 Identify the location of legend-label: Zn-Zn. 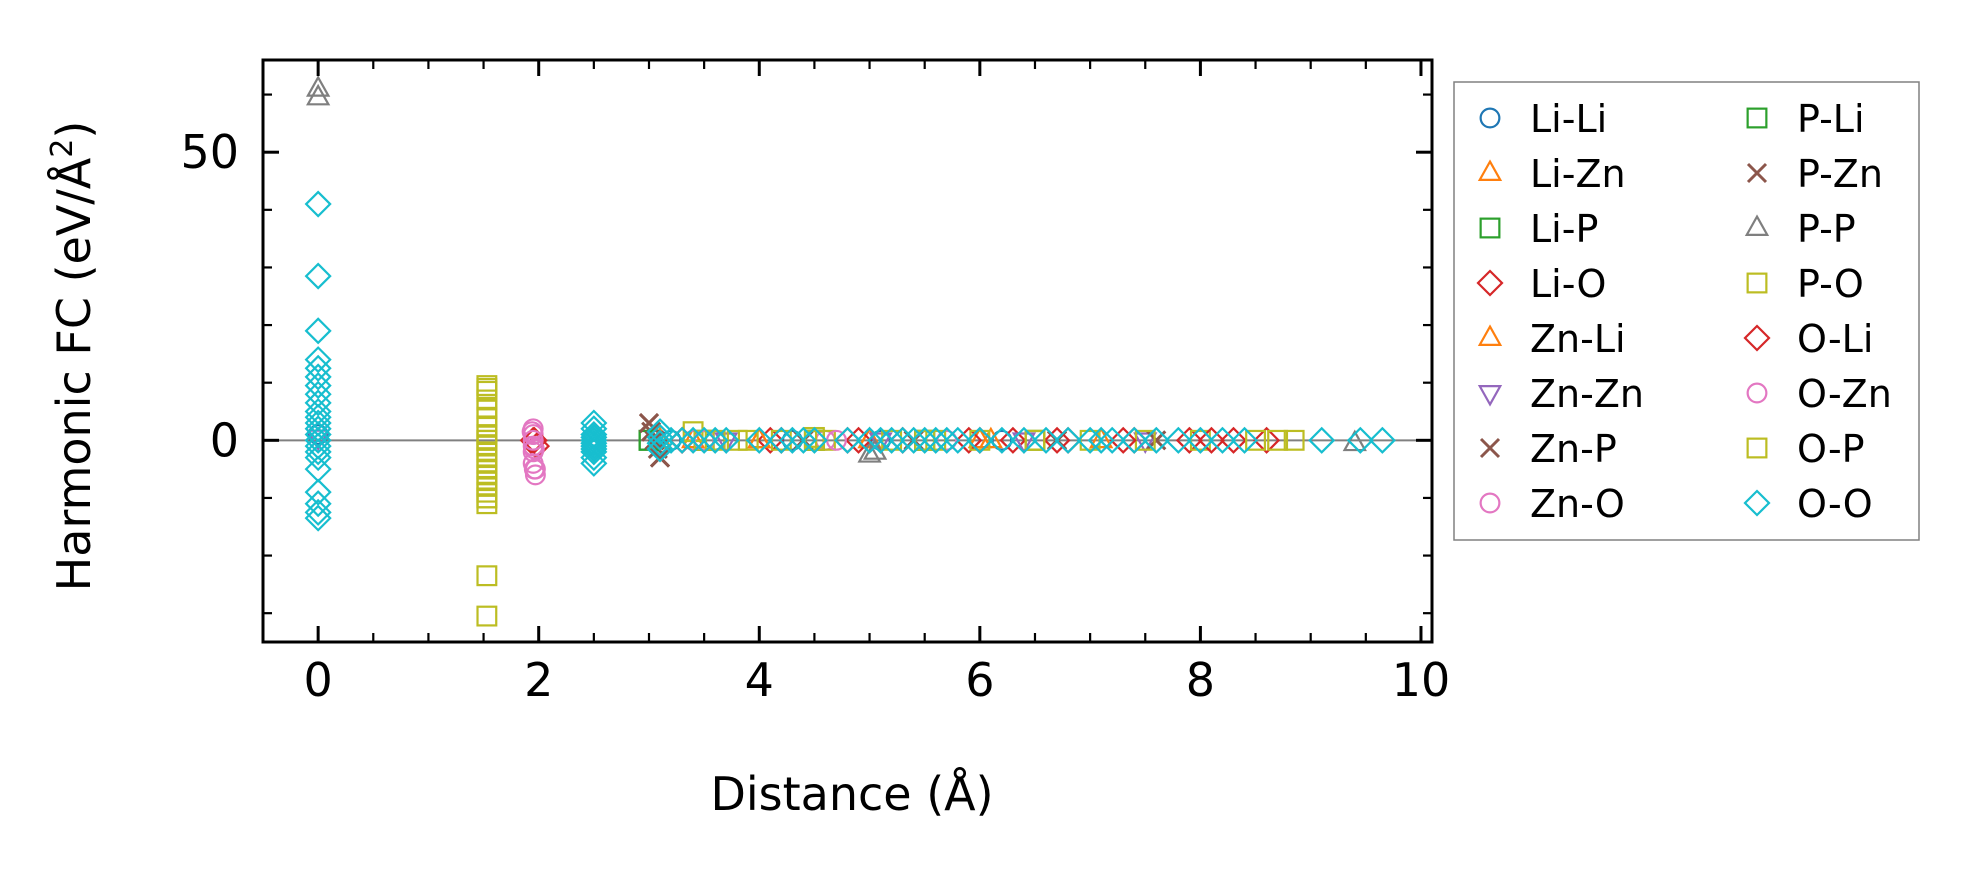
(1587, 394).